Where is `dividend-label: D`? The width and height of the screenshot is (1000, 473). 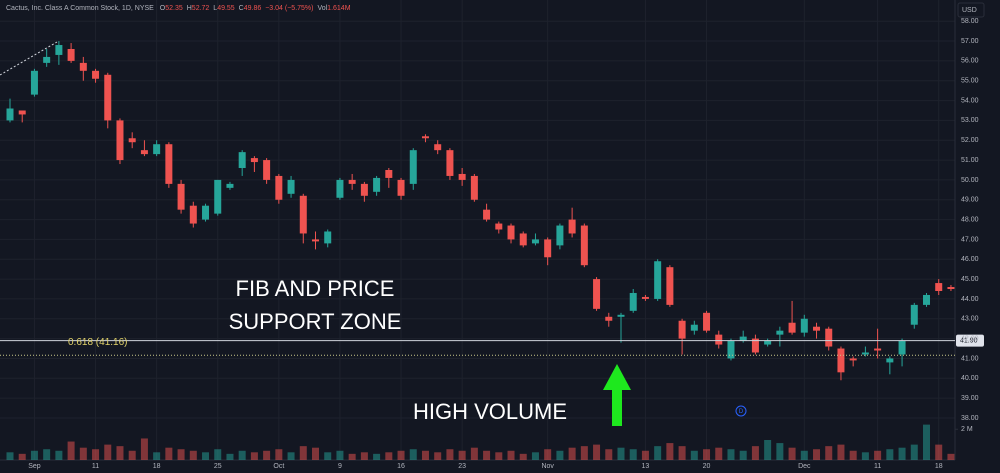
dividend-label: D is located at coordinates (741, 412).